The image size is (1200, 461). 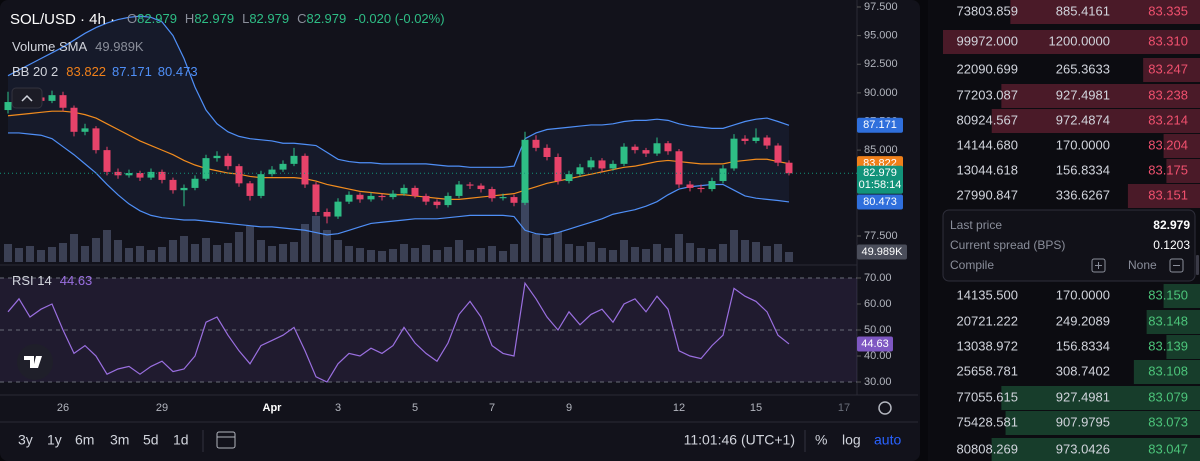 What do you see at coordinates (151, 440) in the screenshot?
I see `range-button: 5d` at bounding box center [151, 440].